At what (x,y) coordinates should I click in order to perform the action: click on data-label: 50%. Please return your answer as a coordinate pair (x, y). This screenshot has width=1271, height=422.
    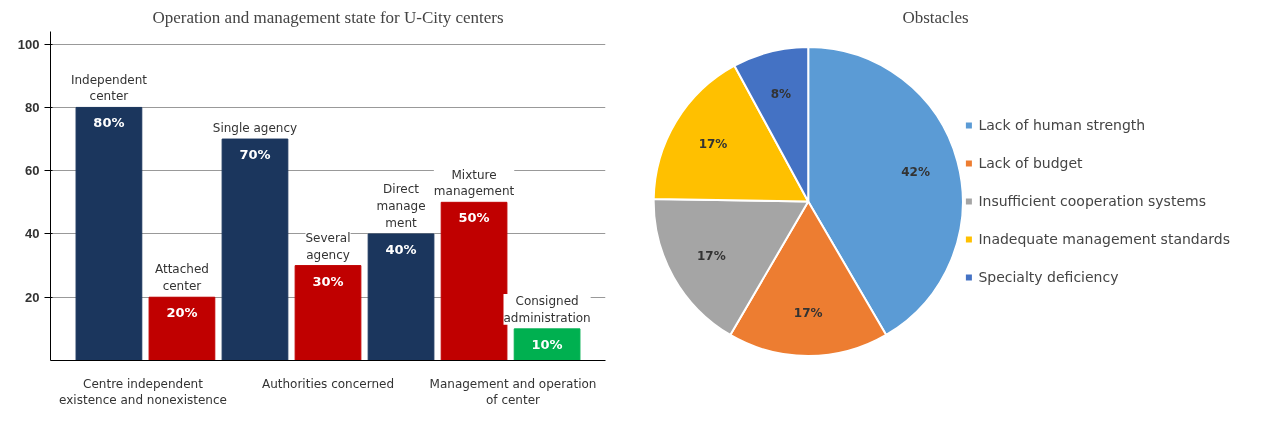
    Looking at the image, I should click on (474, 218).